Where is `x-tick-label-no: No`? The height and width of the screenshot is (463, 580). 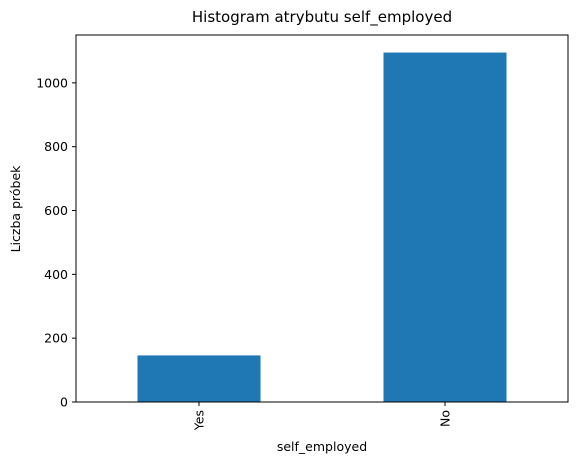
x-tick-label-no: No is located at coordinates (445, 418).